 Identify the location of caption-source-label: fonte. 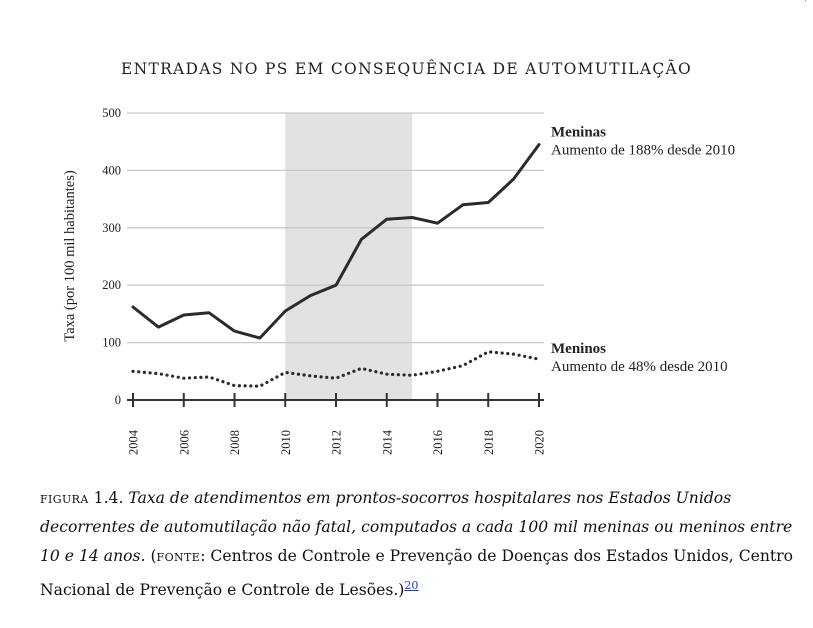
(178, 556).